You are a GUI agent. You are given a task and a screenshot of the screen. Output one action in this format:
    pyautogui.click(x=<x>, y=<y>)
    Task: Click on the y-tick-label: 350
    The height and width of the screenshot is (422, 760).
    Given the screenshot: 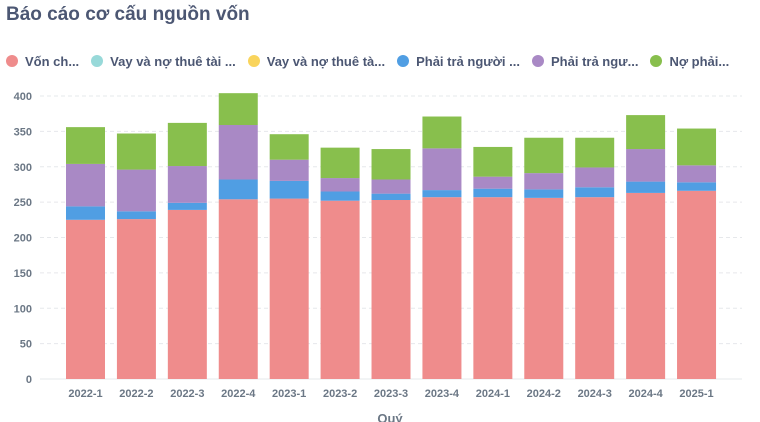 What is the action you would take?
    pyautogui.click(x=23, y=132)
    